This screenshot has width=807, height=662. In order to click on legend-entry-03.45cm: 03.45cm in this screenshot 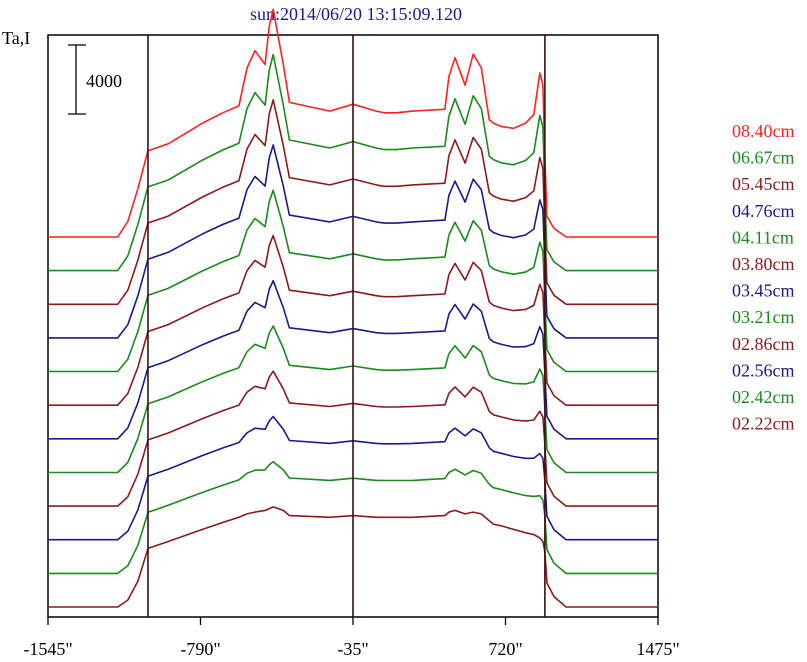, I will do `click(763, 291)`.